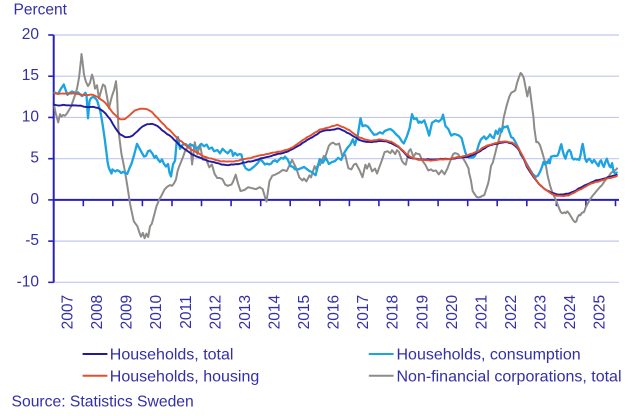  What do you see at coordinates (275, 311) in the screenshot?
I see `svg-text: 2014` at bounding box center [275, 311].